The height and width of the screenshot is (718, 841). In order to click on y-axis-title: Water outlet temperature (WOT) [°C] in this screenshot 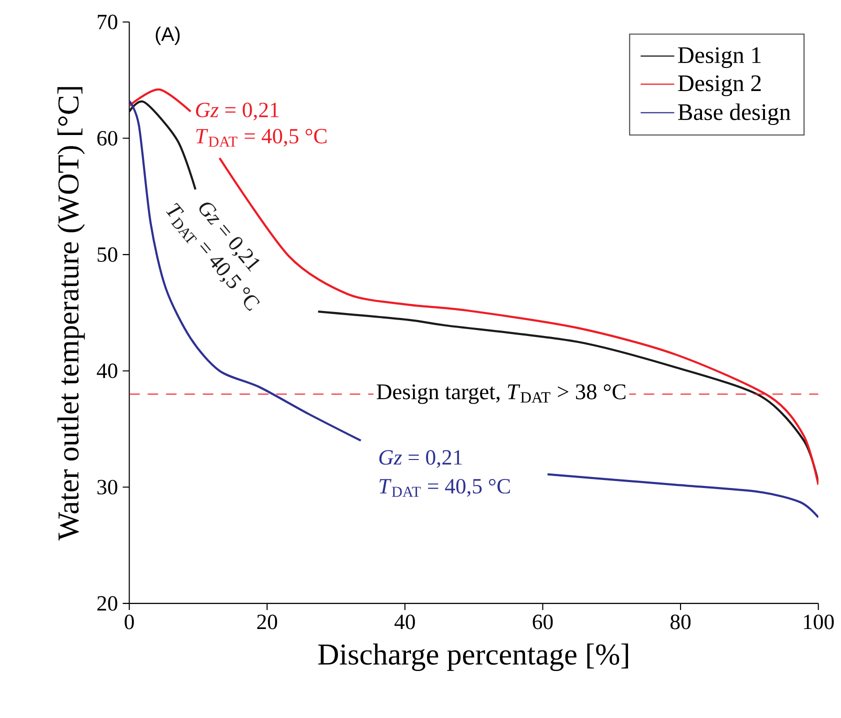, I will do `click(71, 314)`.